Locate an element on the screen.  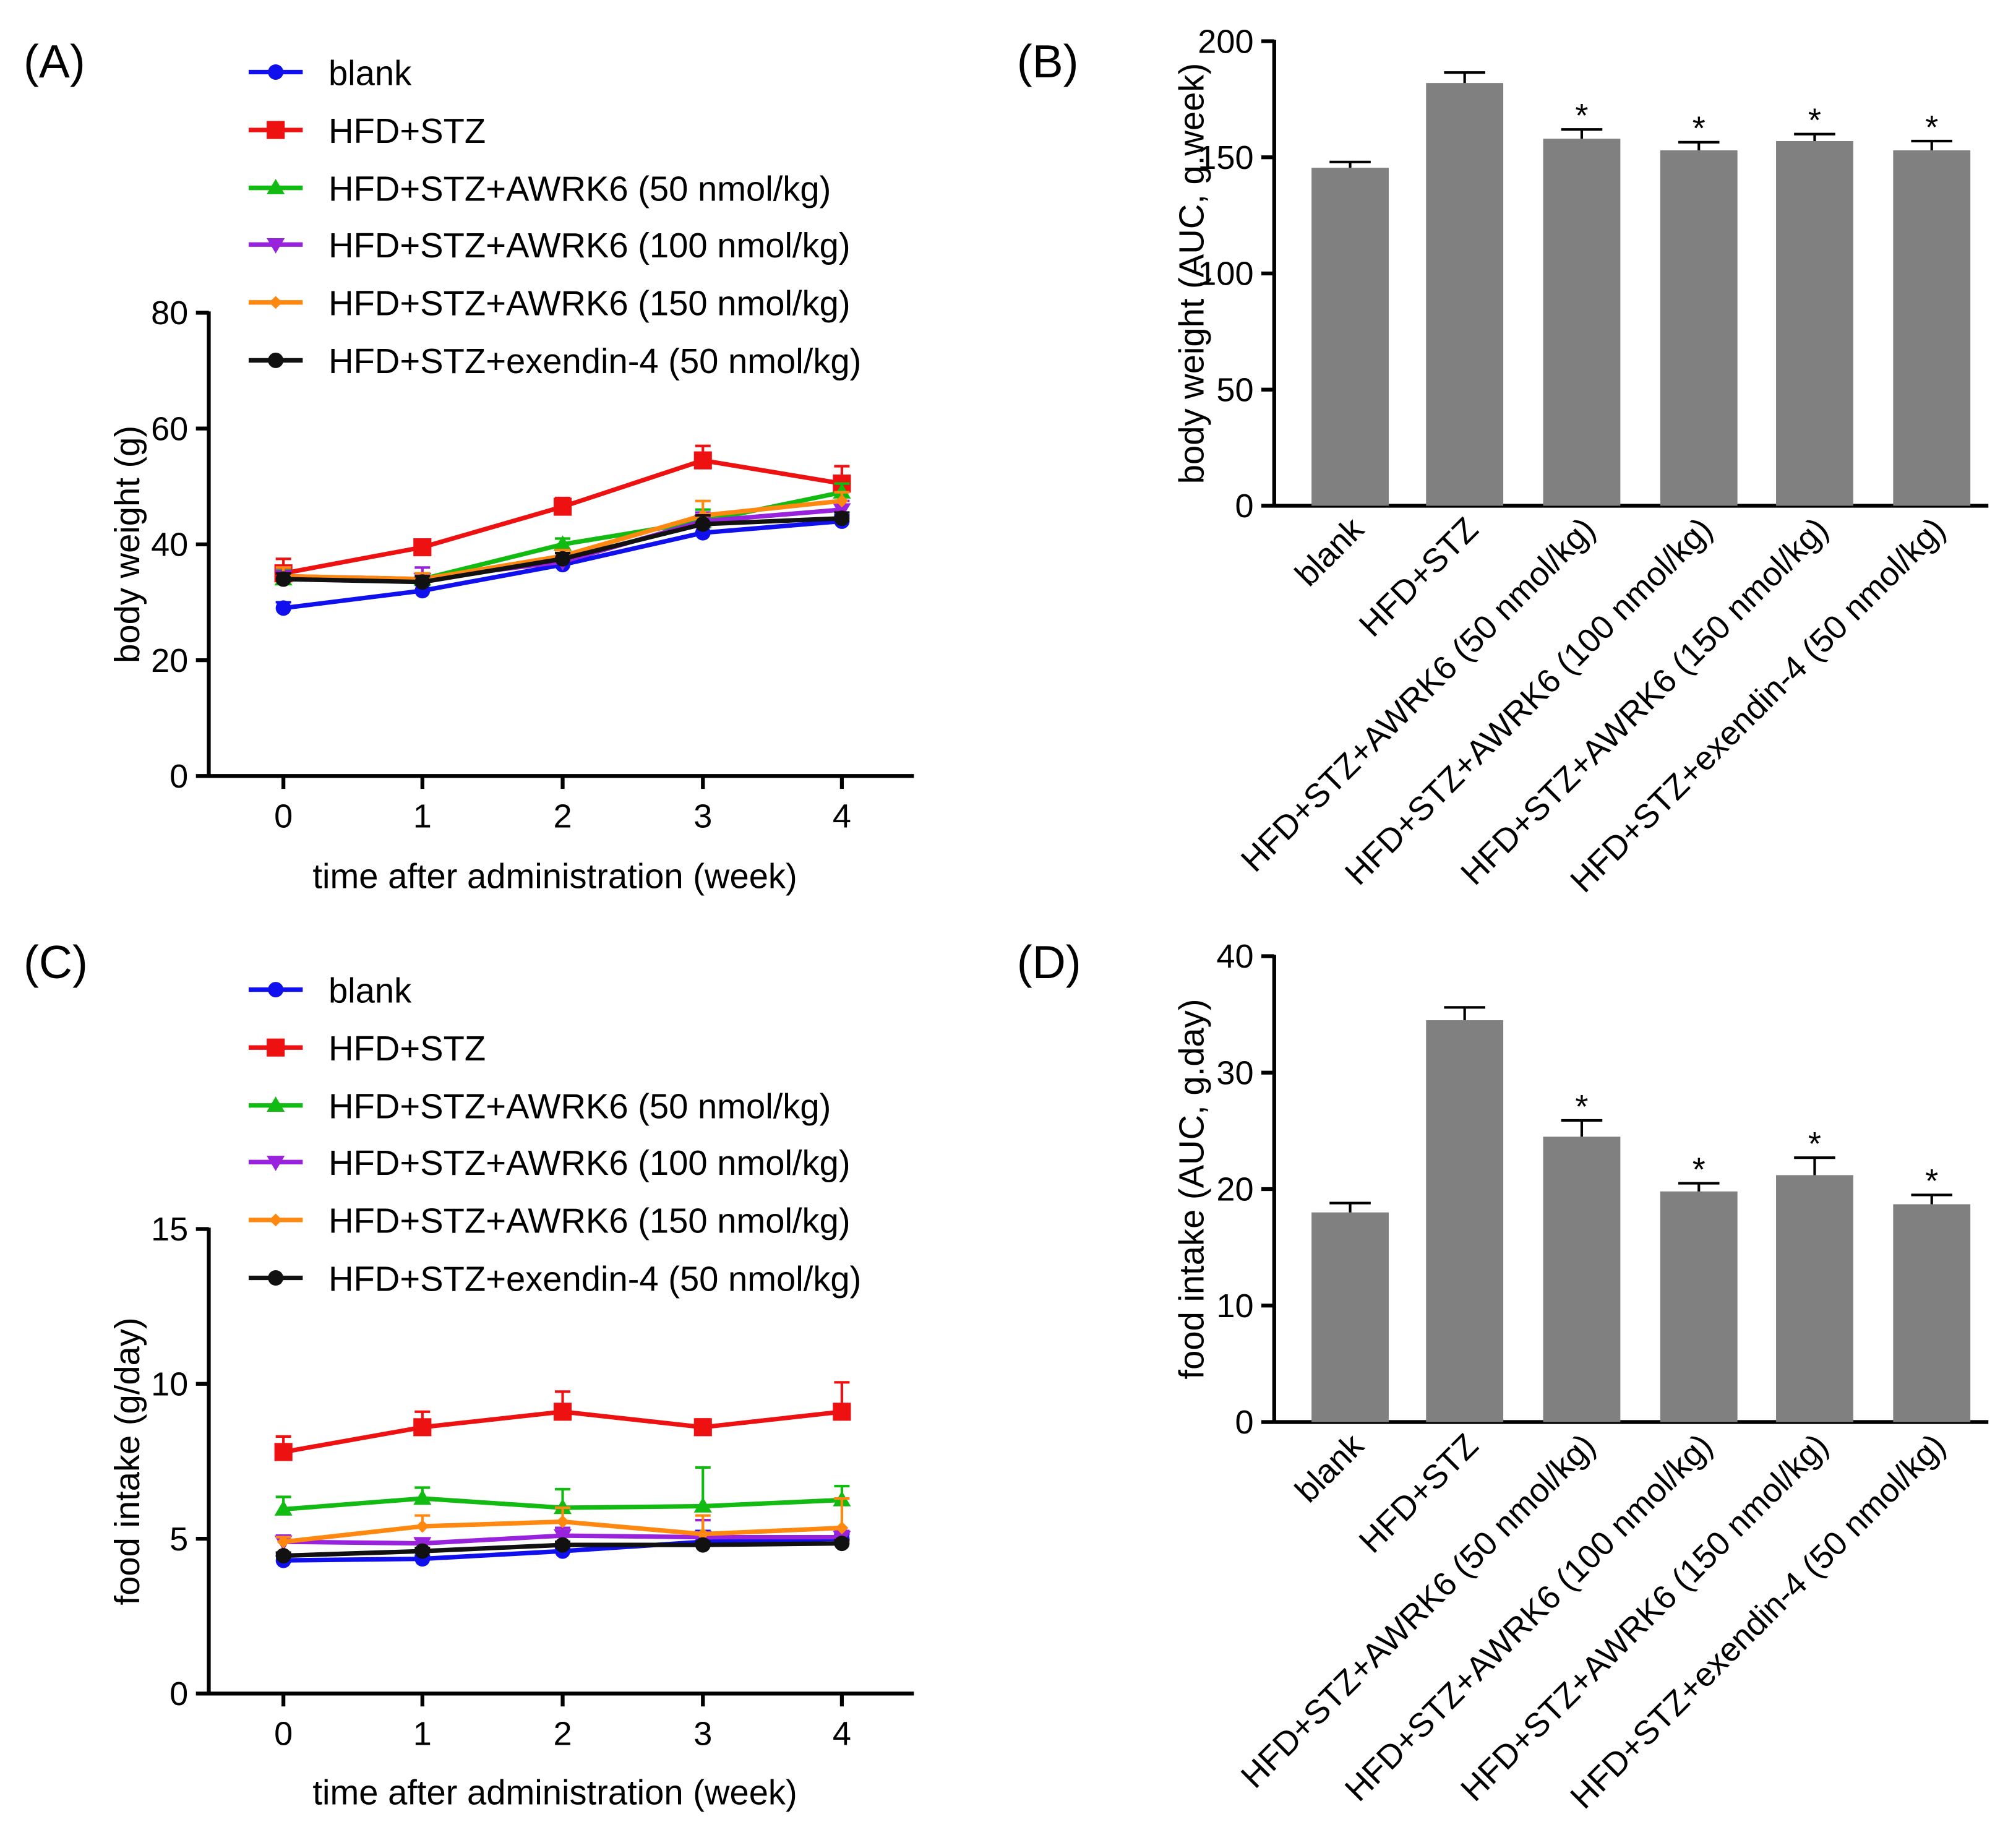
panel-label: (B) is located at coordinates (1048, 61).